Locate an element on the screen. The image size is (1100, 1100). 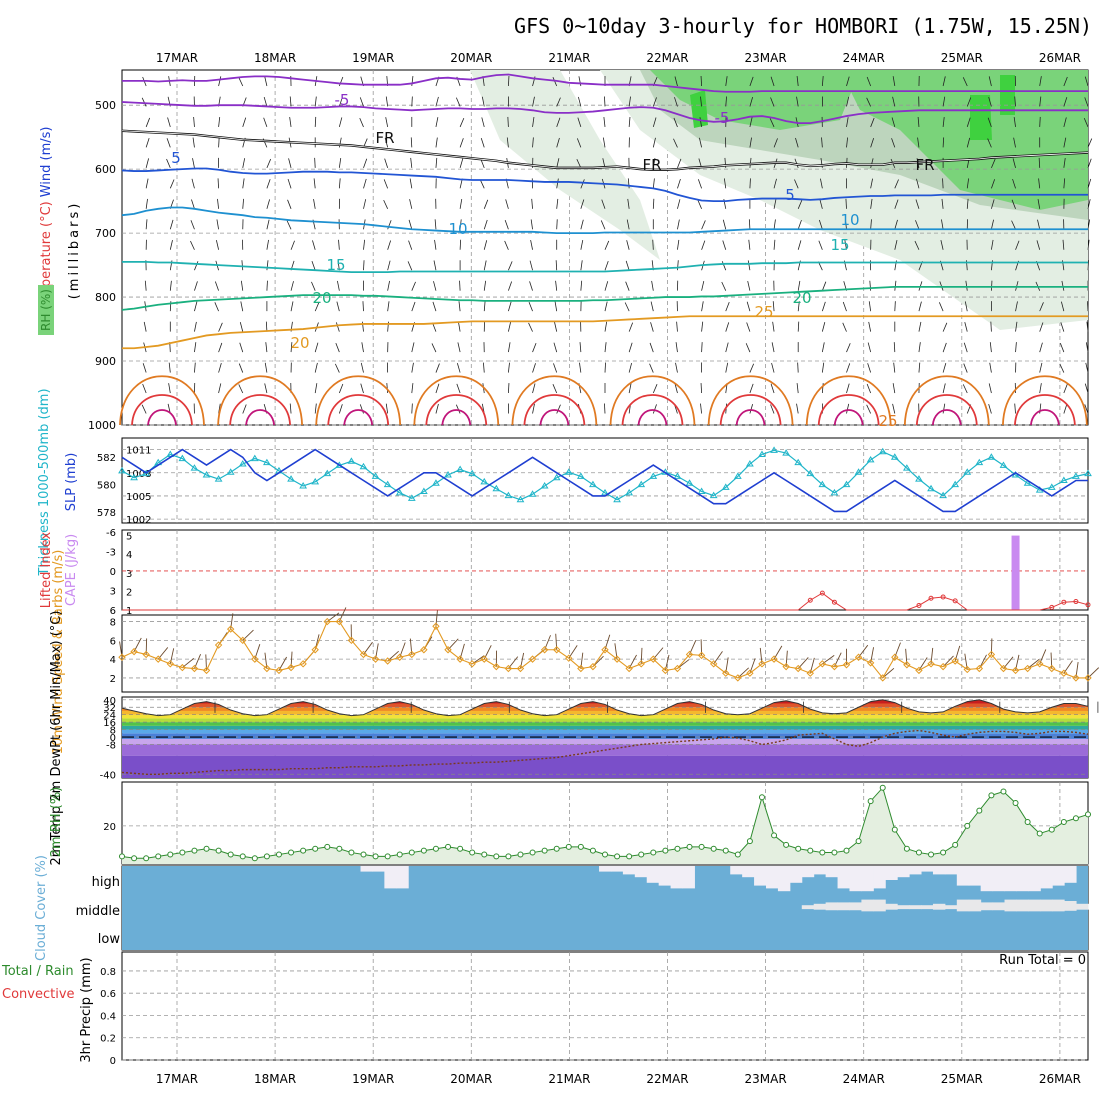
isotherm-label: 10 is located at coordinates (849, 220).